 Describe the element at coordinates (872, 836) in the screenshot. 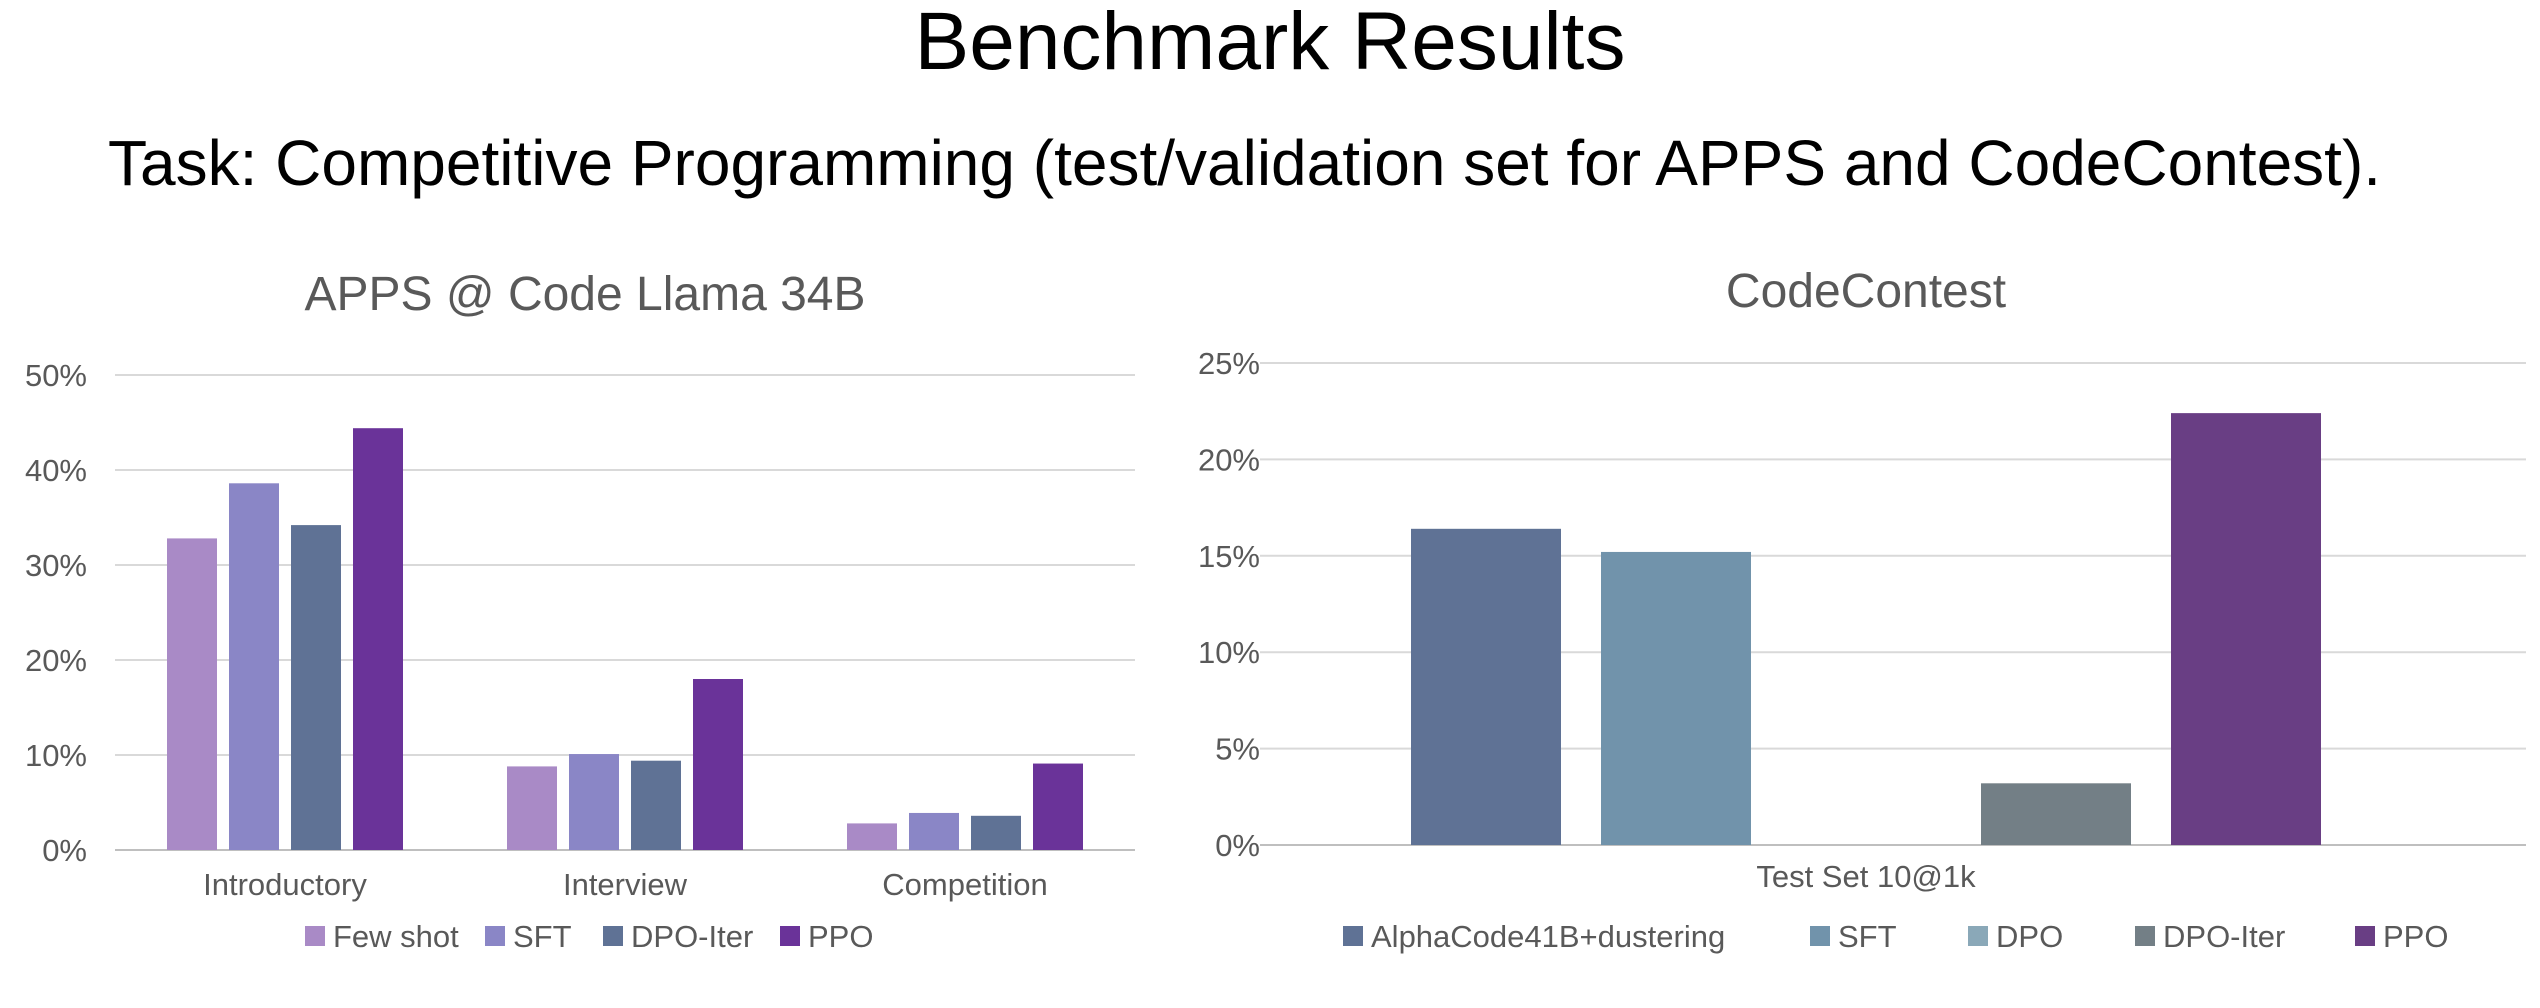

I see `bar-few-shot-competition` at that location.